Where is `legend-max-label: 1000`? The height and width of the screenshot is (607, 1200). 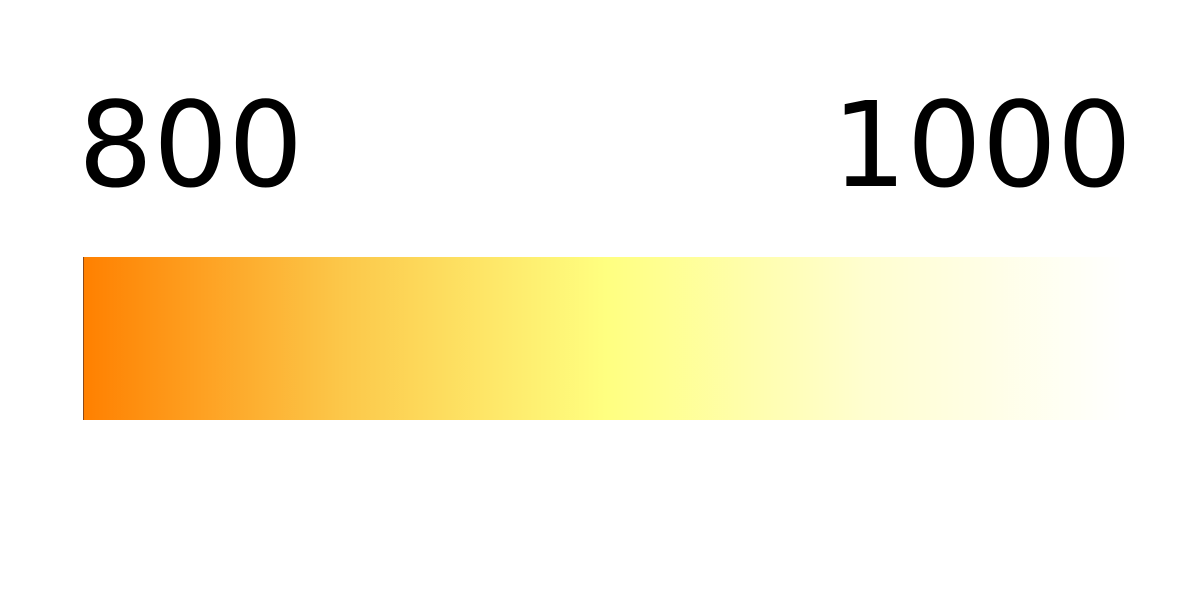
legend-max-label: 1000 is located at coordinates (981, 145).